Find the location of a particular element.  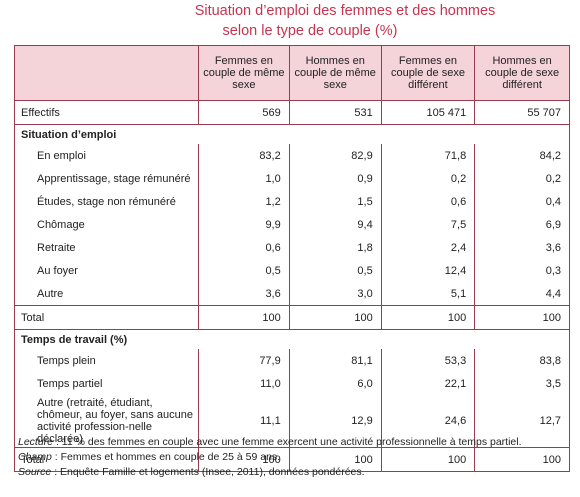

row: Autre 3,6 3,0 5,1 4,4 is located at coordinates (292, 294).